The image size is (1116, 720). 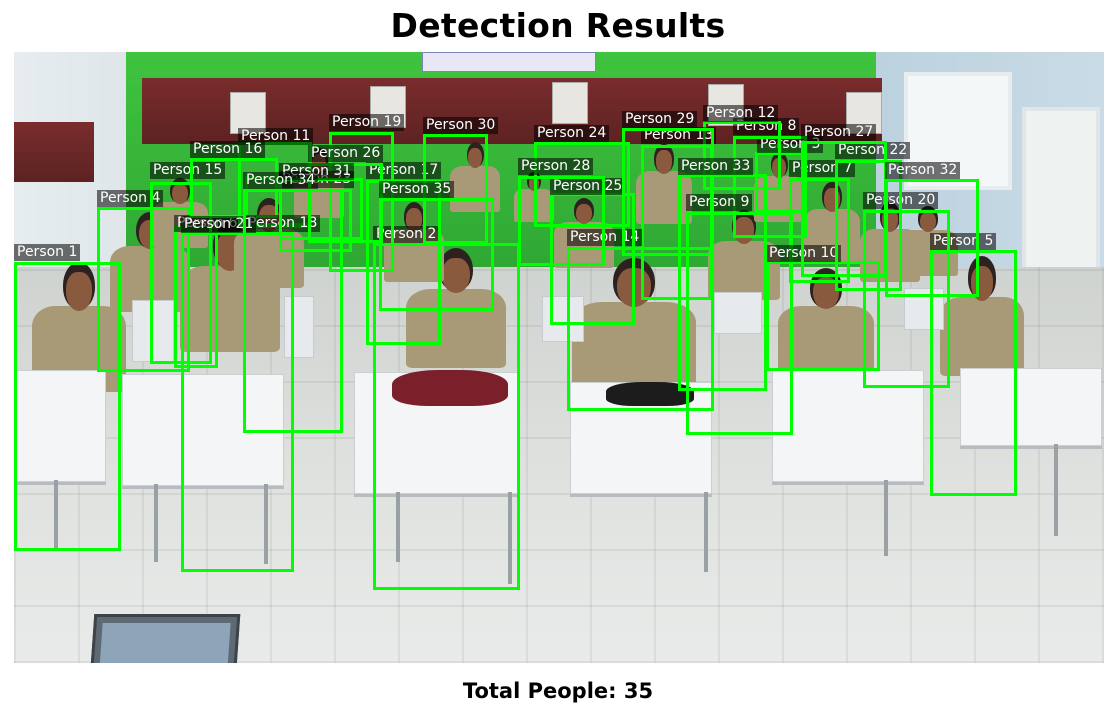 I want to click on detection-label: Person 1, so click(x=47, y=252).